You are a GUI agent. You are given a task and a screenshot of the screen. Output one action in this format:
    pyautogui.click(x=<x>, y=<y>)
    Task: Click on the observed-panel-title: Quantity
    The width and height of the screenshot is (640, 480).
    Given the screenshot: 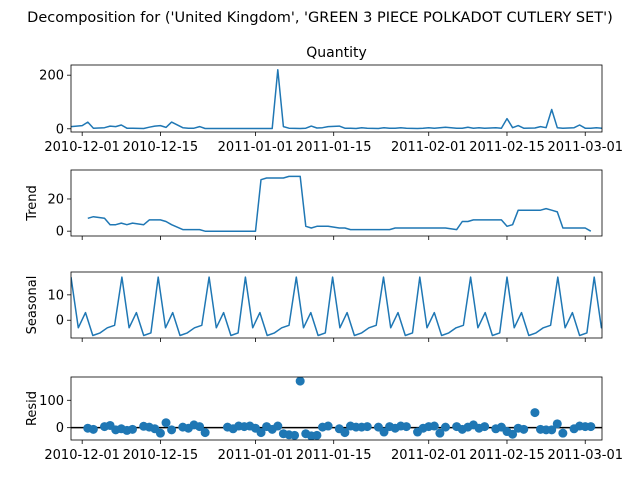 What is the action you would take?
    pyautogui.click(x=336, y=53)
    